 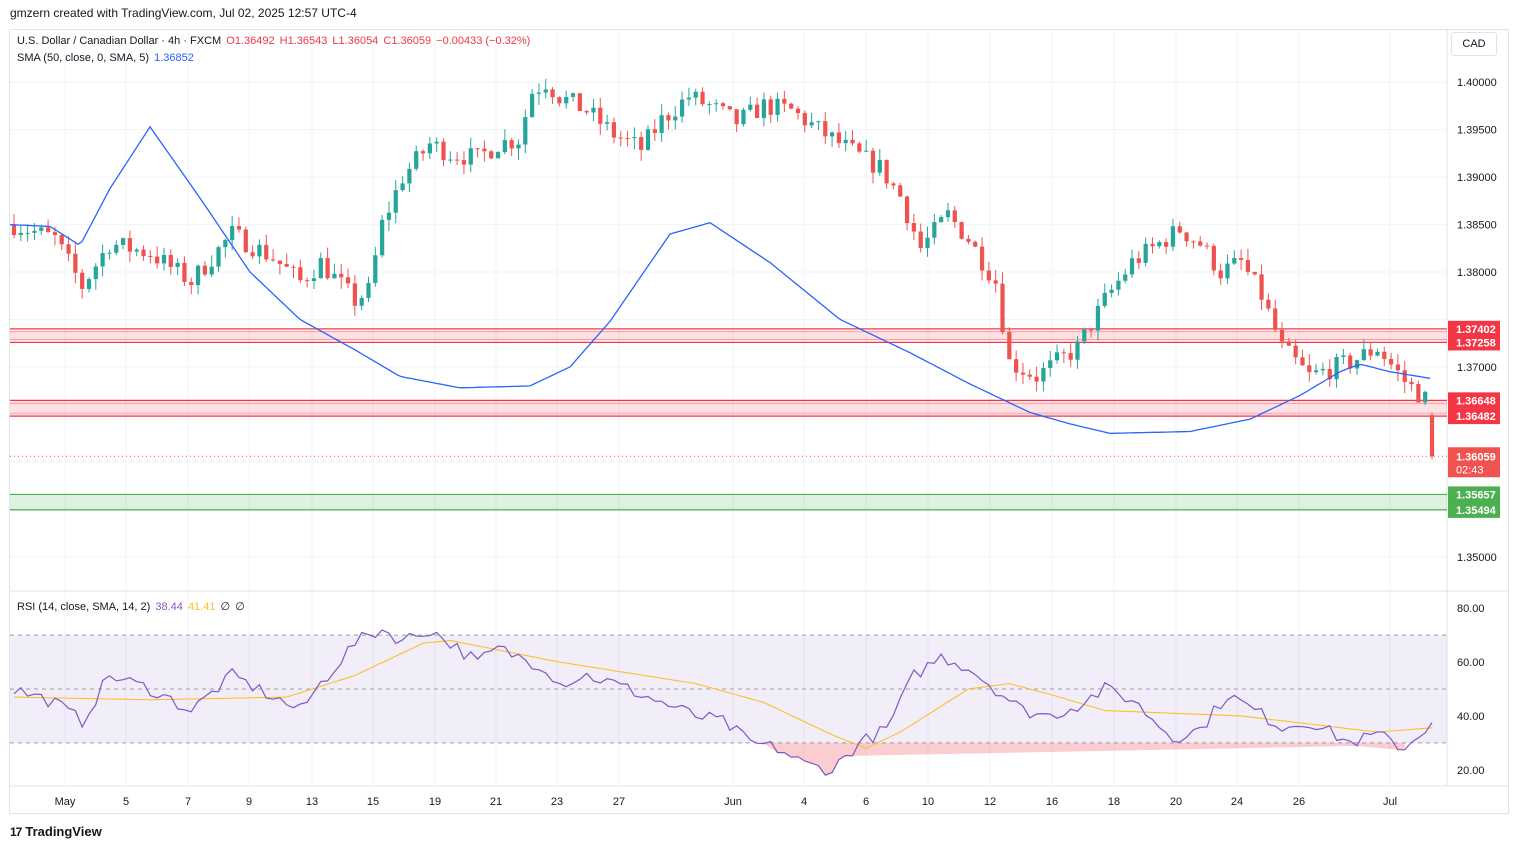 I want to click on time-tick-label: 9, so click(x=249, y=802).